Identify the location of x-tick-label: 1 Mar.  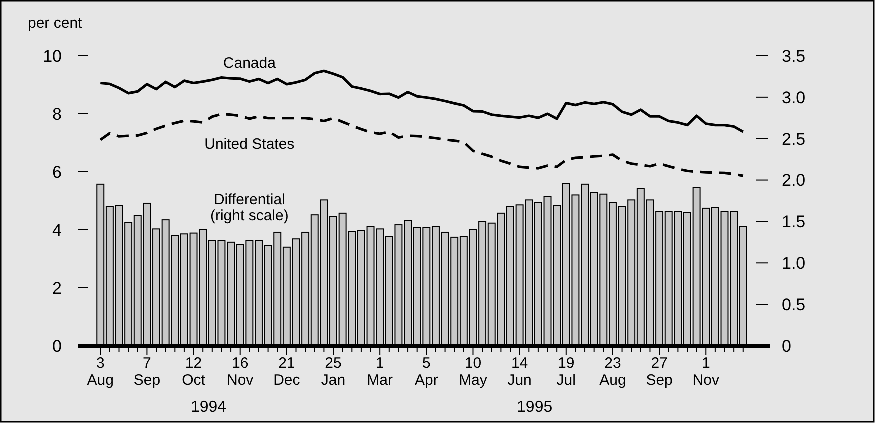
(380, 372).